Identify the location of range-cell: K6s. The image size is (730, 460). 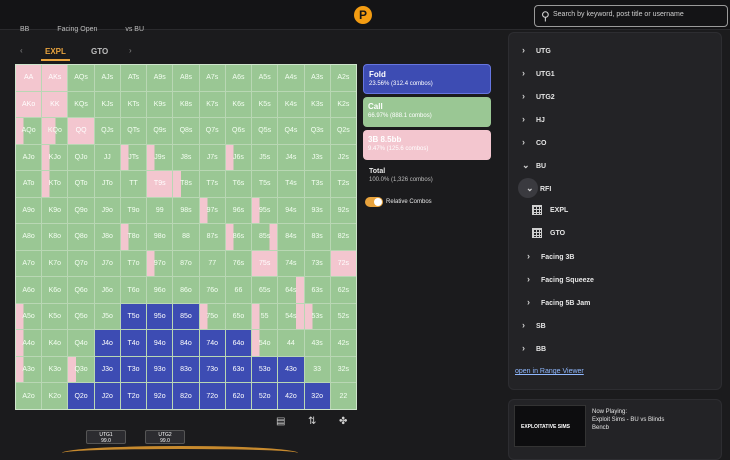
(238, 104).